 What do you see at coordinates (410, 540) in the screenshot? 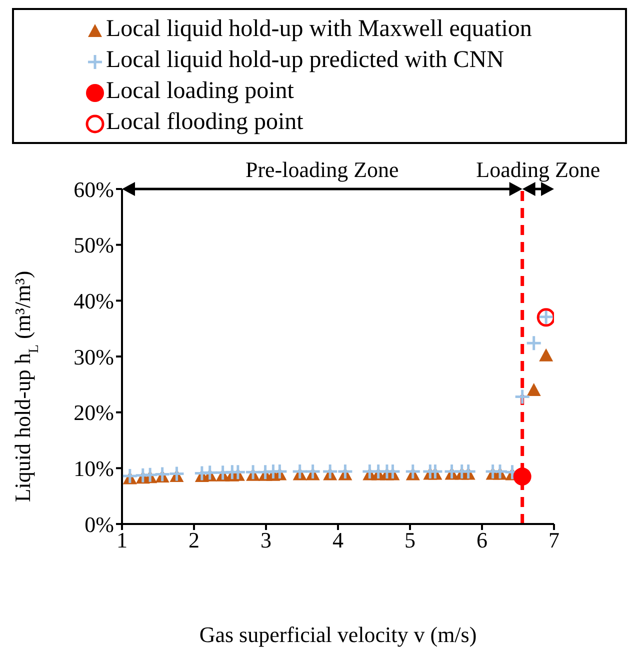
I see `x-tick-label: 5` at bounding box center [410, 540].